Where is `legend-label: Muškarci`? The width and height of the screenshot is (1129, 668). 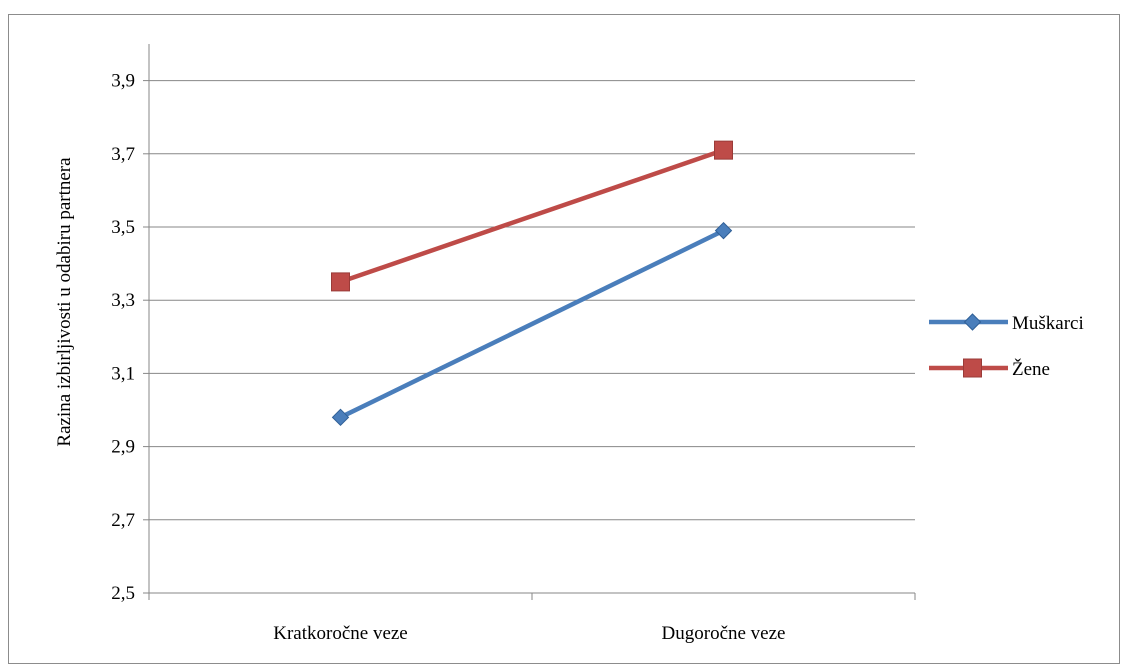
legend-label: Muškarci is located at coordinates (1048, 323).